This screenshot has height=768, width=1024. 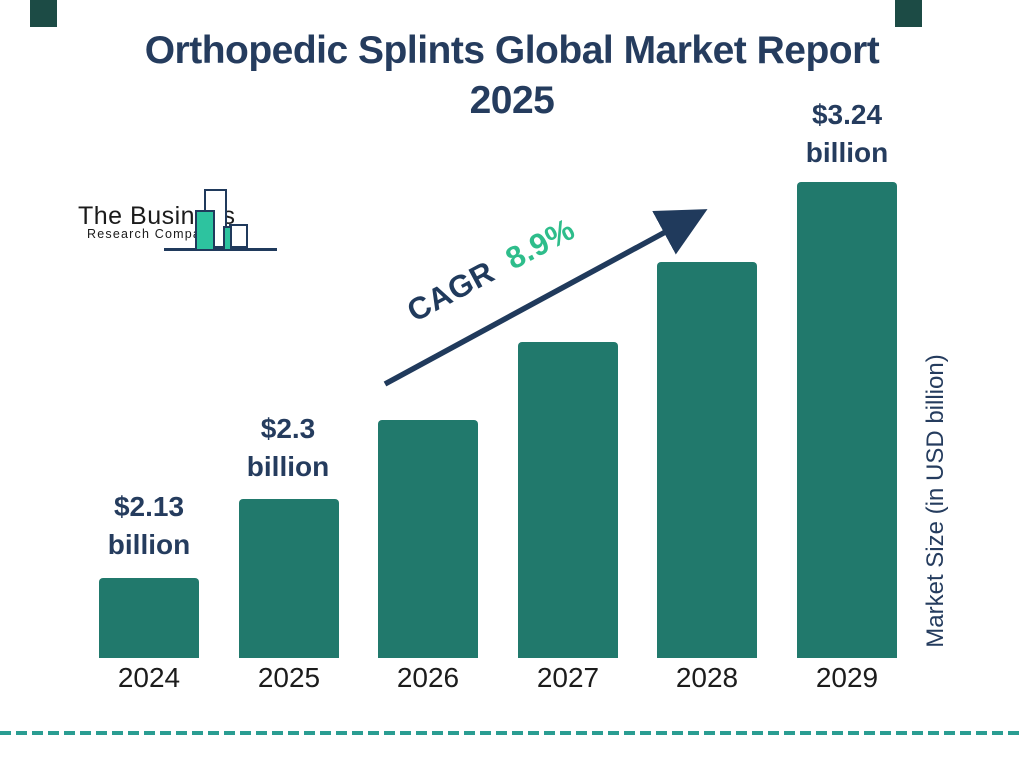 What do you see at coordinates (222, 216) in the screenshot?
I see `logo-bar-chart-icon` at bounding box center [222, 216].